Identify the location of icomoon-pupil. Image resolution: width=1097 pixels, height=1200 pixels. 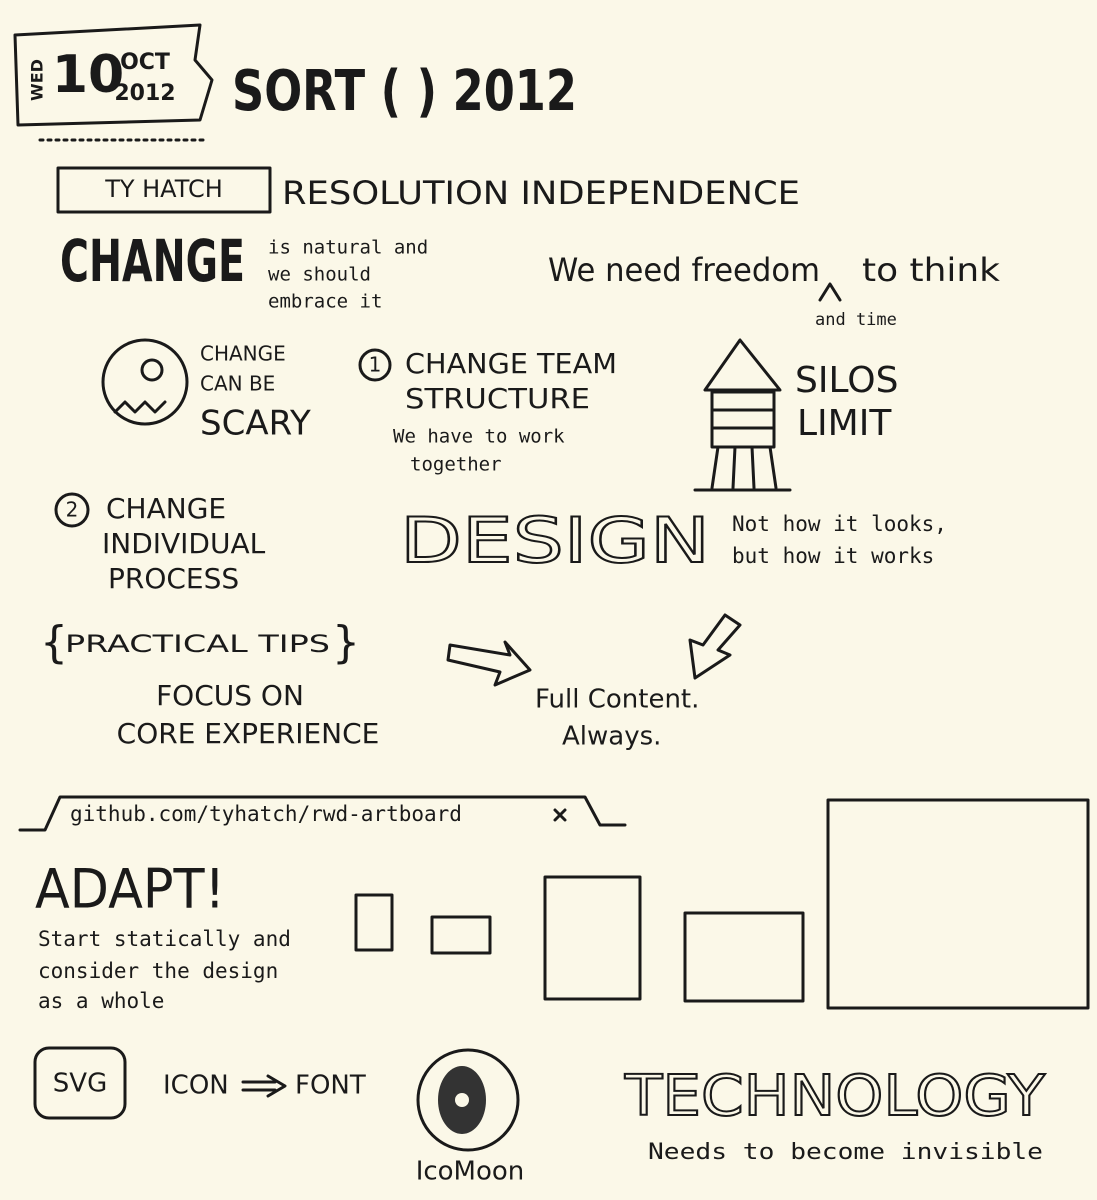
(462, 1100).